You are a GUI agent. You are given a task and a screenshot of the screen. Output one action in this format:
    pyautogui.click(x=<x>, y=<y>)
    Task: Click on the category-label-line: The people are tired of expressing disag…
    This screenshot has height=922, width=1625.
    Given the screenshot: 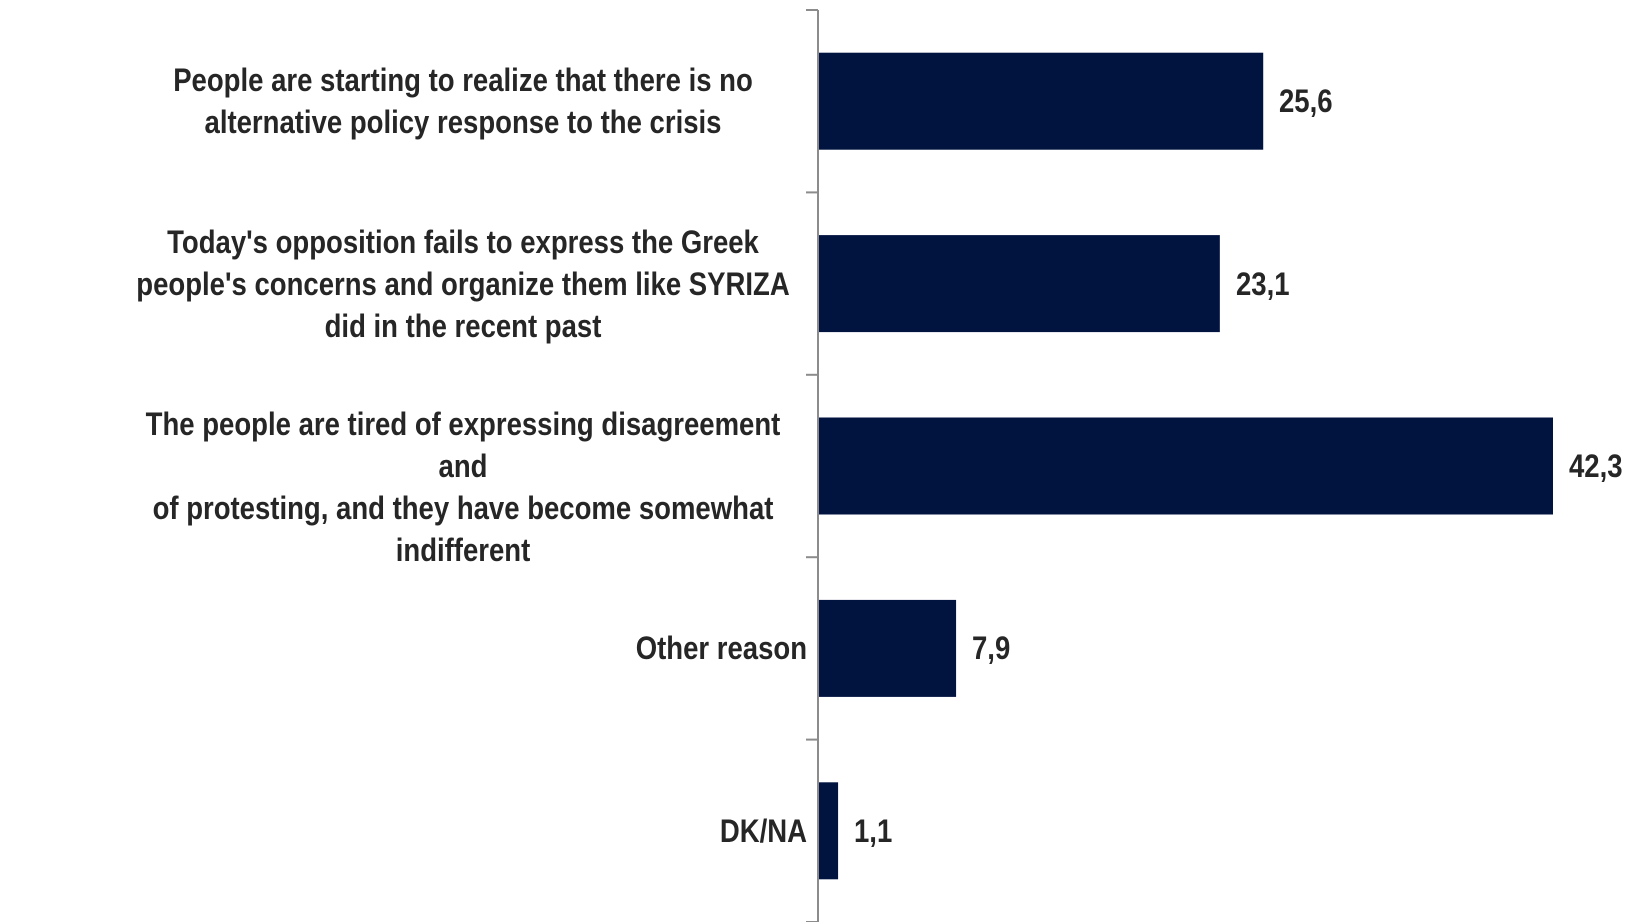 What is the action you would take?
    pyautogui.click(x=463, y=445)
    